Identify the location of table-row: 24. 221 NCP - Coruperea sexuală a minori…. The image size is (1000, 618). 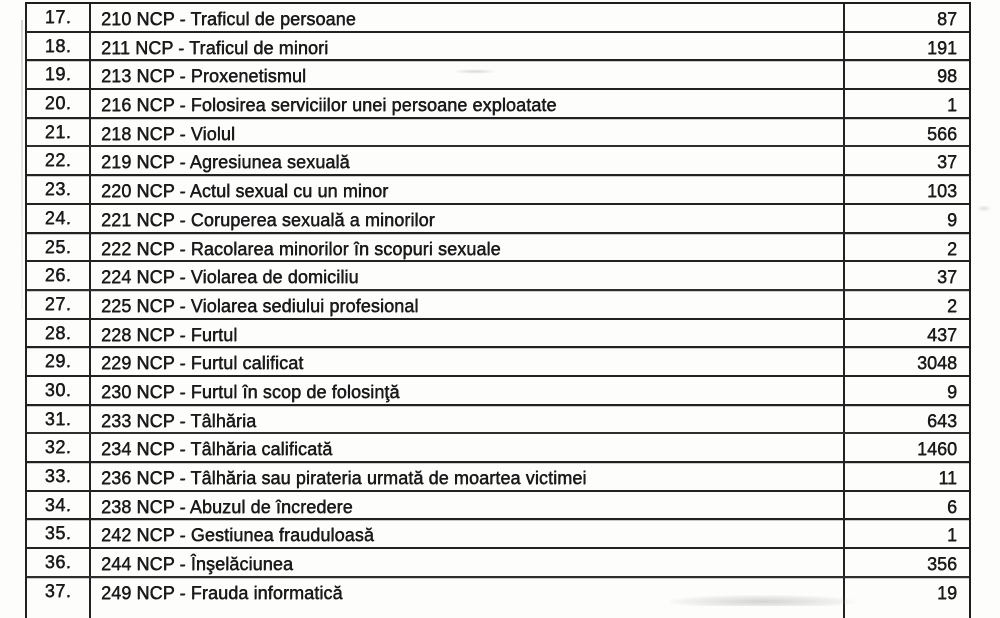
(498, 219).